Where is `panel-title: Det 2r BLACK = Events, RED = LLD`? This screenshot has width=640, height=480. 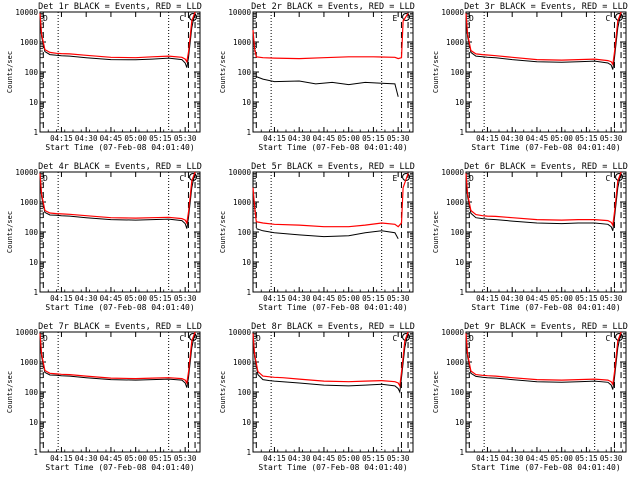 panel-title: Det 2r BLACK = Events, RED = LLD is located at coordinates (333, 7).